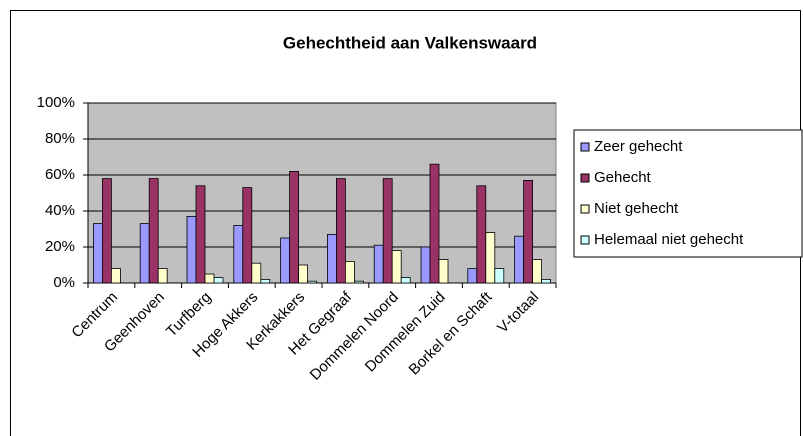  I want to click on y-tick-label: 40%, so click(60, 210).